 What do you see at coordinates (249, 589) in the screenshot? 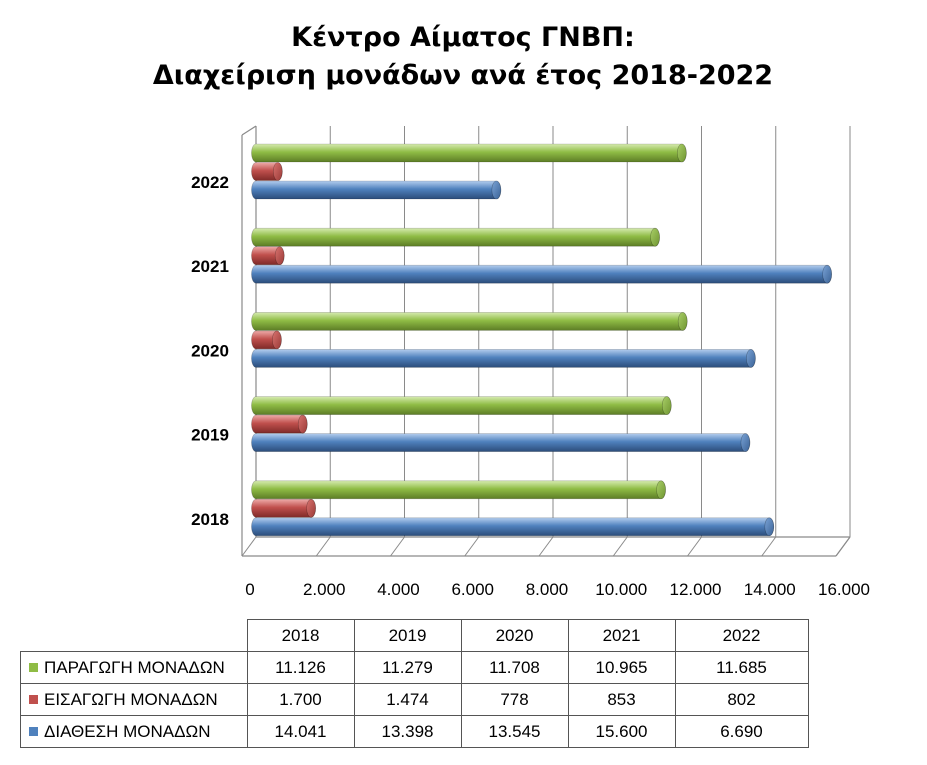
I see `x-tick-label: 0` at bounding box center [249, 589].